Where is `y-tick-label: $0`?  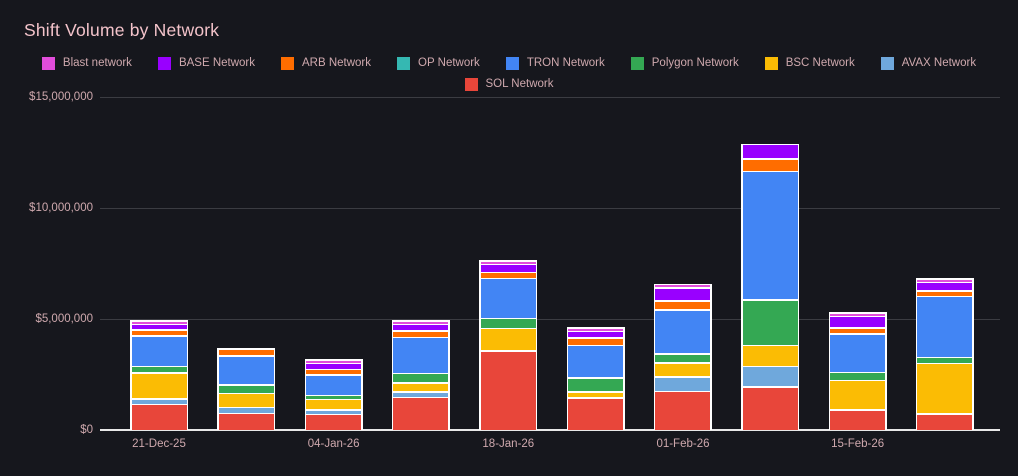 y-tick-label: $0 is located at coordinates (86, 429).